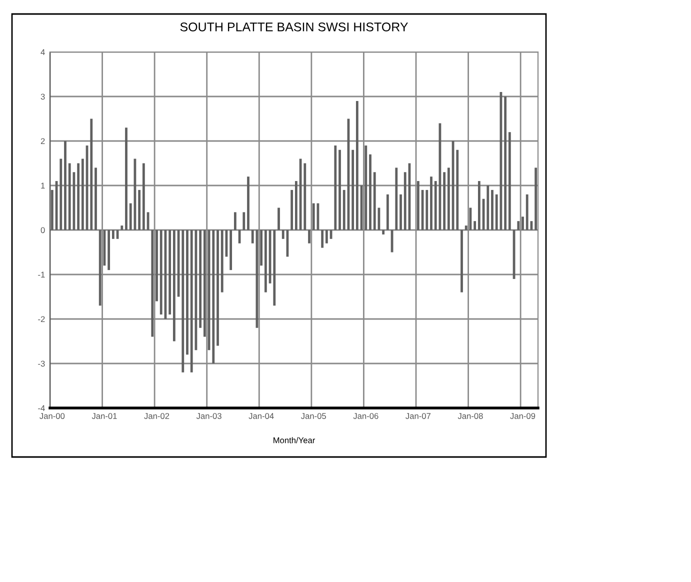 This screenshot has width=691, height=582. What do you see at coordinates (470, 416) in the screenshot?
I see `x-tick-label: Jan-08` at bounding box center [470, 416].